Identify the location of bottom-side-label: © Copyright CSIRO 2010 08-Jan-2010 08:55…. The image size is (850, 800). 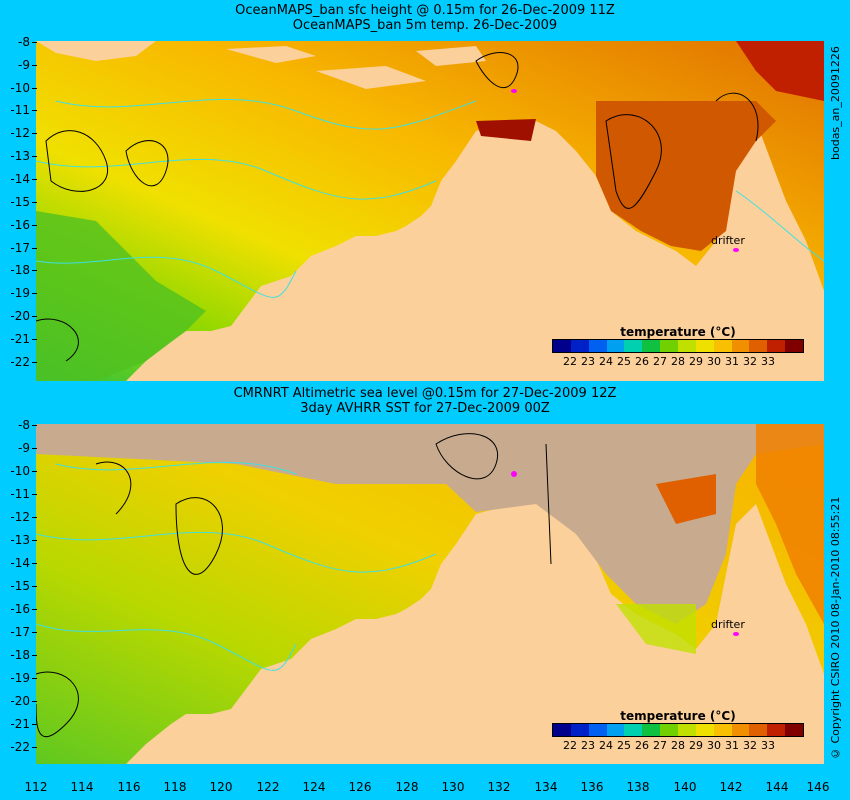
(835, 628).